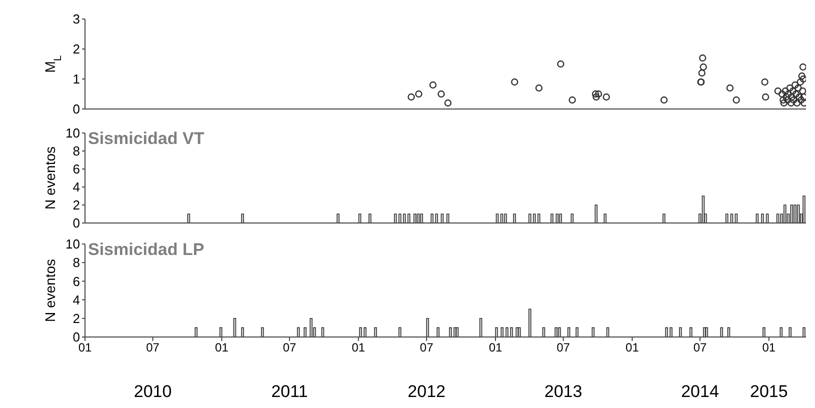  I want to click on text: 2010, so click(152, 392).